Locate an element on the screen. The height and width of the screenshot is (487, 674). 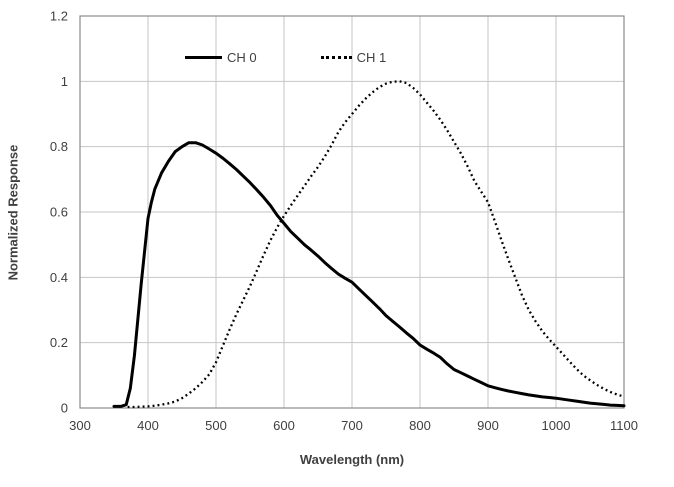
legend-line-sample-ch1 is located at coordinates (336, 57).